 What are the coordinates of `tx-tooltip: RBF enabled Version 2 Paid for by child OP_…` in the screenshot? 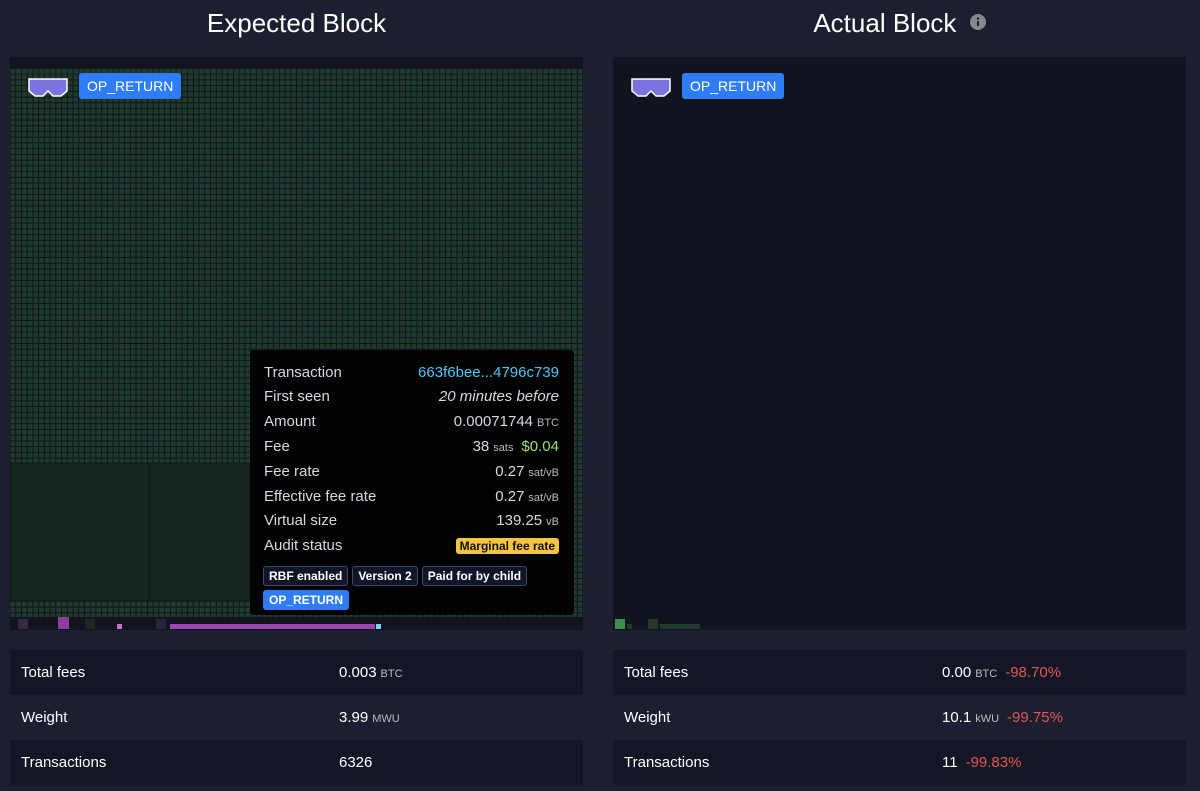 It's located at (412, 482).